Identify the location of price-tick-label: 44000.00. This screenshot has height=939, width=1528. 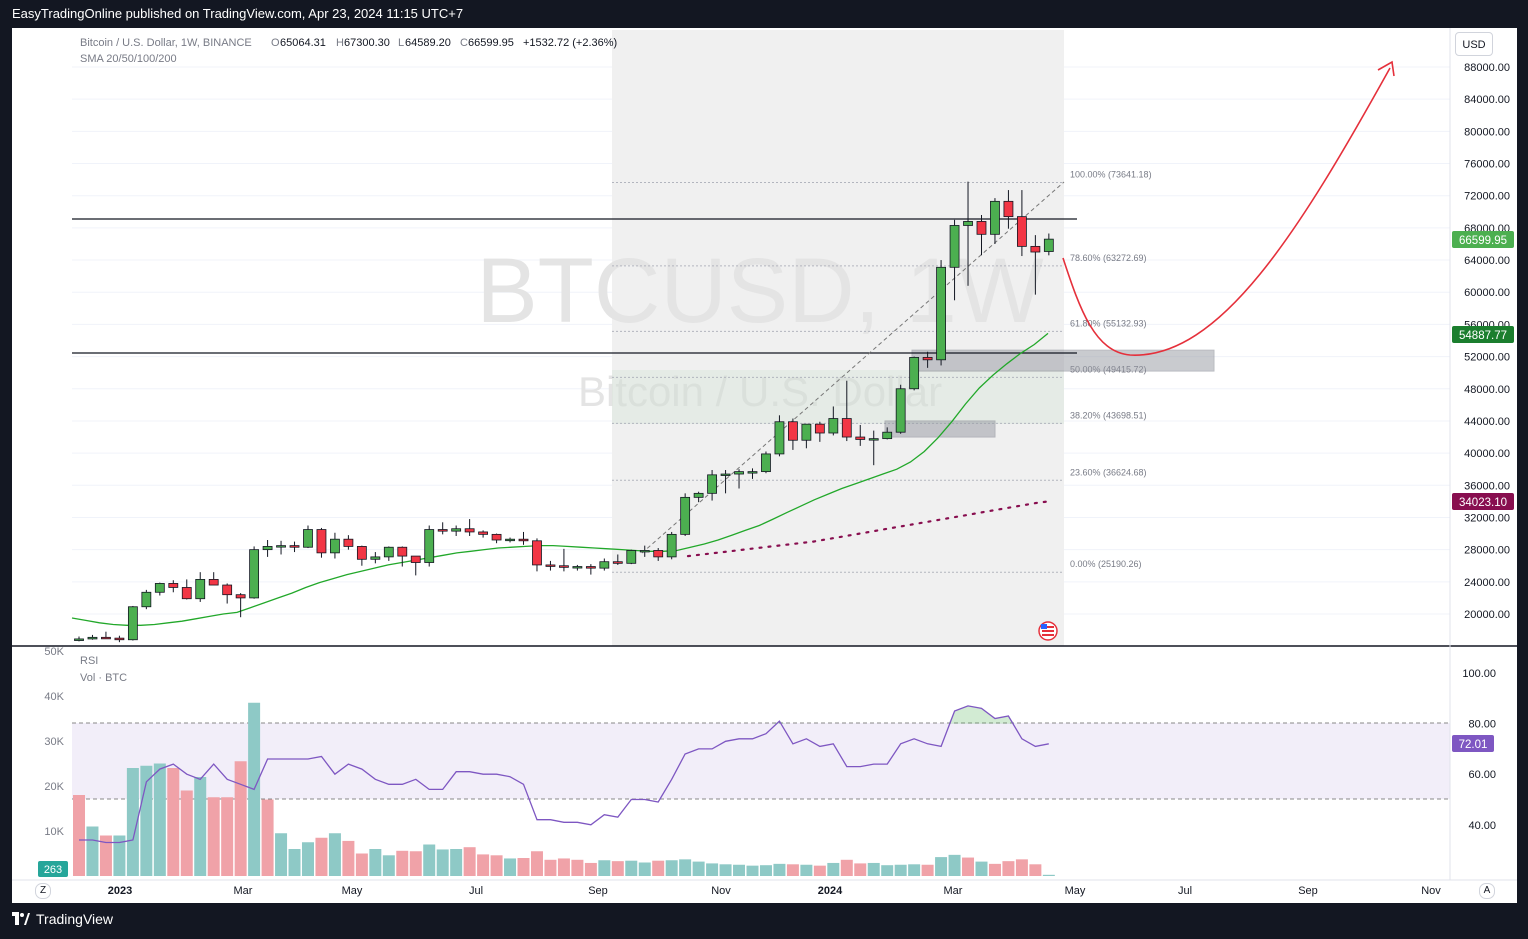
(1487, 422).